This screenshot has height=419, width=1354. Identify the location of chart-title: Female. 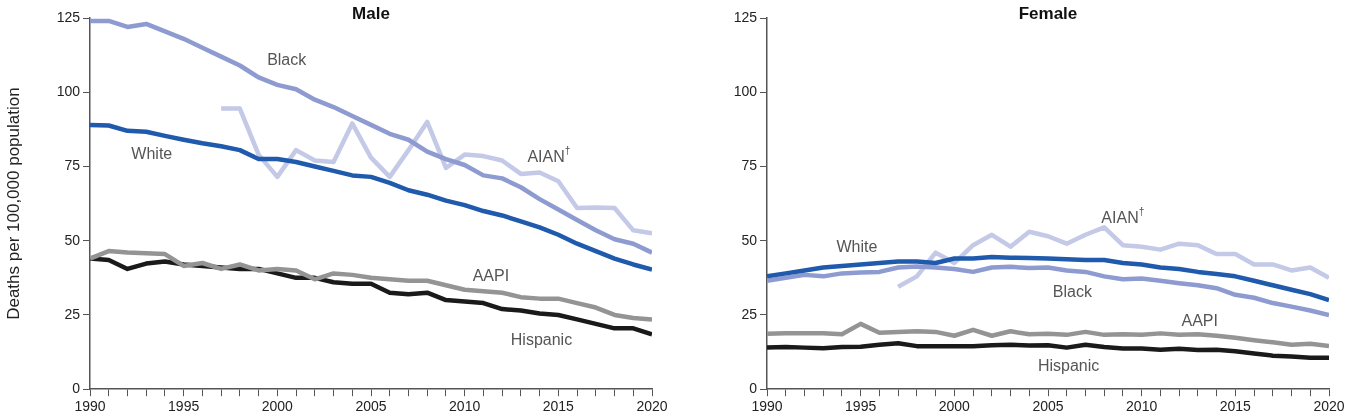
(1048, 13).